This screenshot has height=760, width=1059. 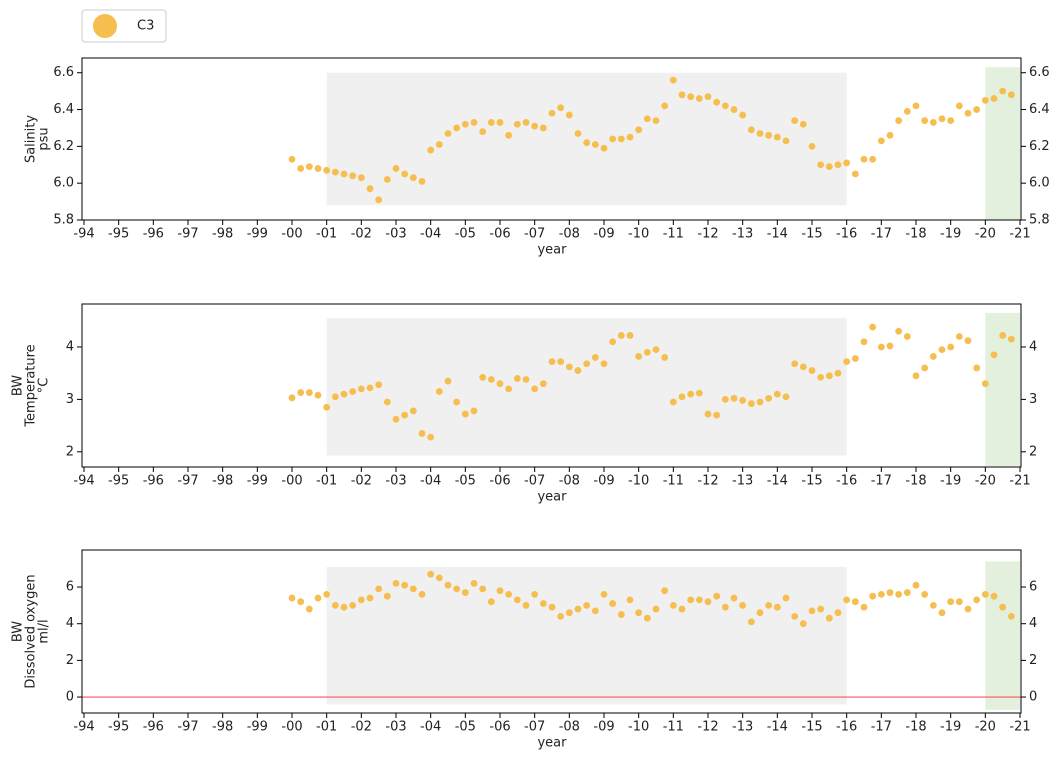 What do you see at coordinates (63, 109) in the screenshot?
I see `y-tick-label: 6.4` at bounding box center [63, 109].